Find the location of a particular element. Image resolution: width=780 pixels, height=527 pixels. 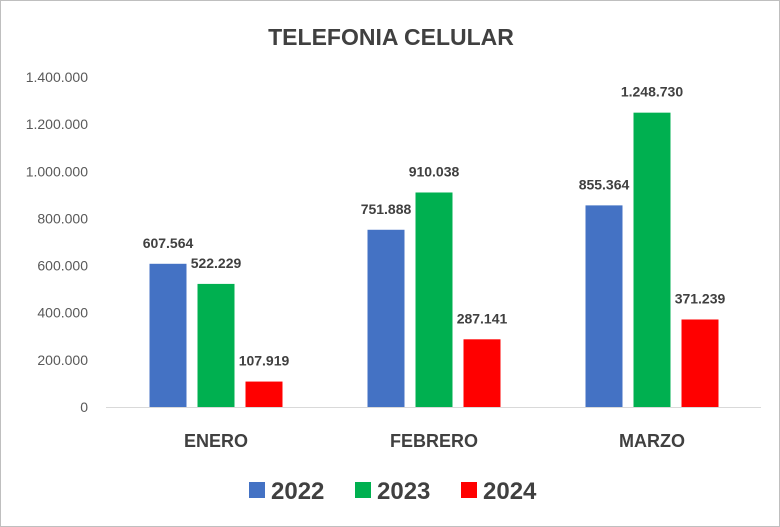

x-tick-label: ENERO is located at coordinates (216, 441).